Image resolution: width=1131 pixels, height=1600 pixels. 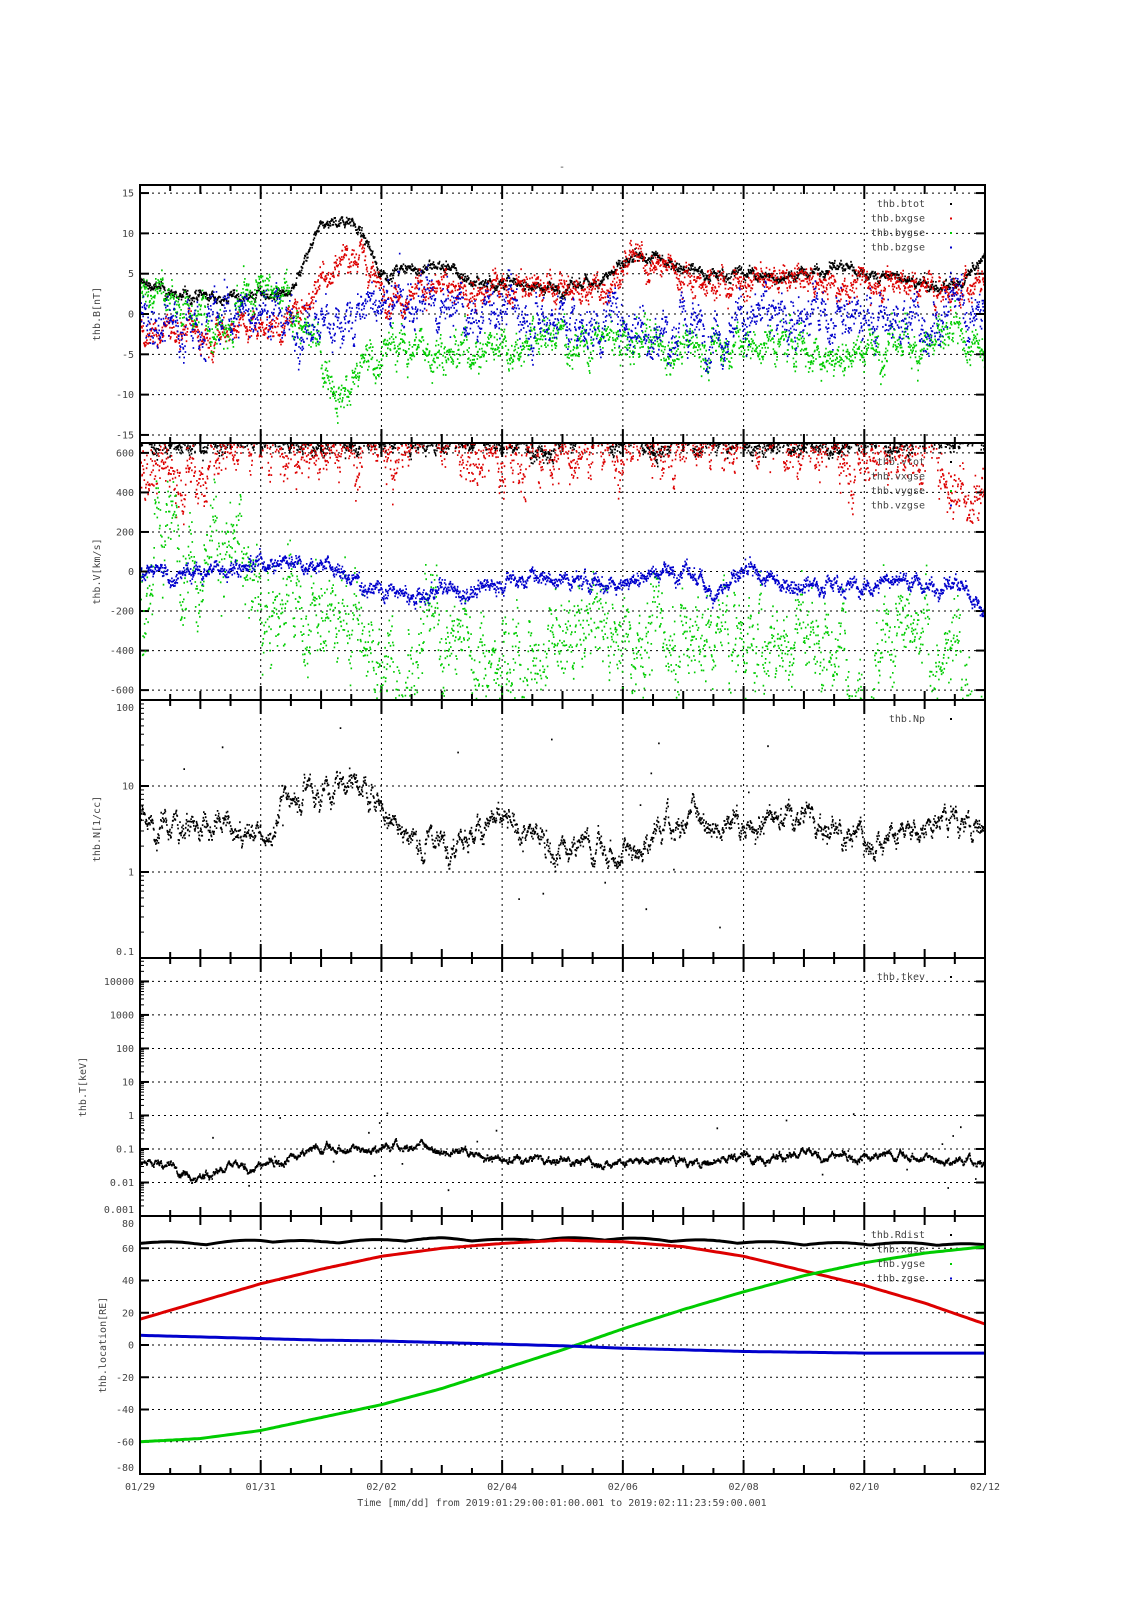 What do you see at coordinates (907, 719) in the screenshot?
I see `legend-label: thb.Np` at bounding box center [907, 719].